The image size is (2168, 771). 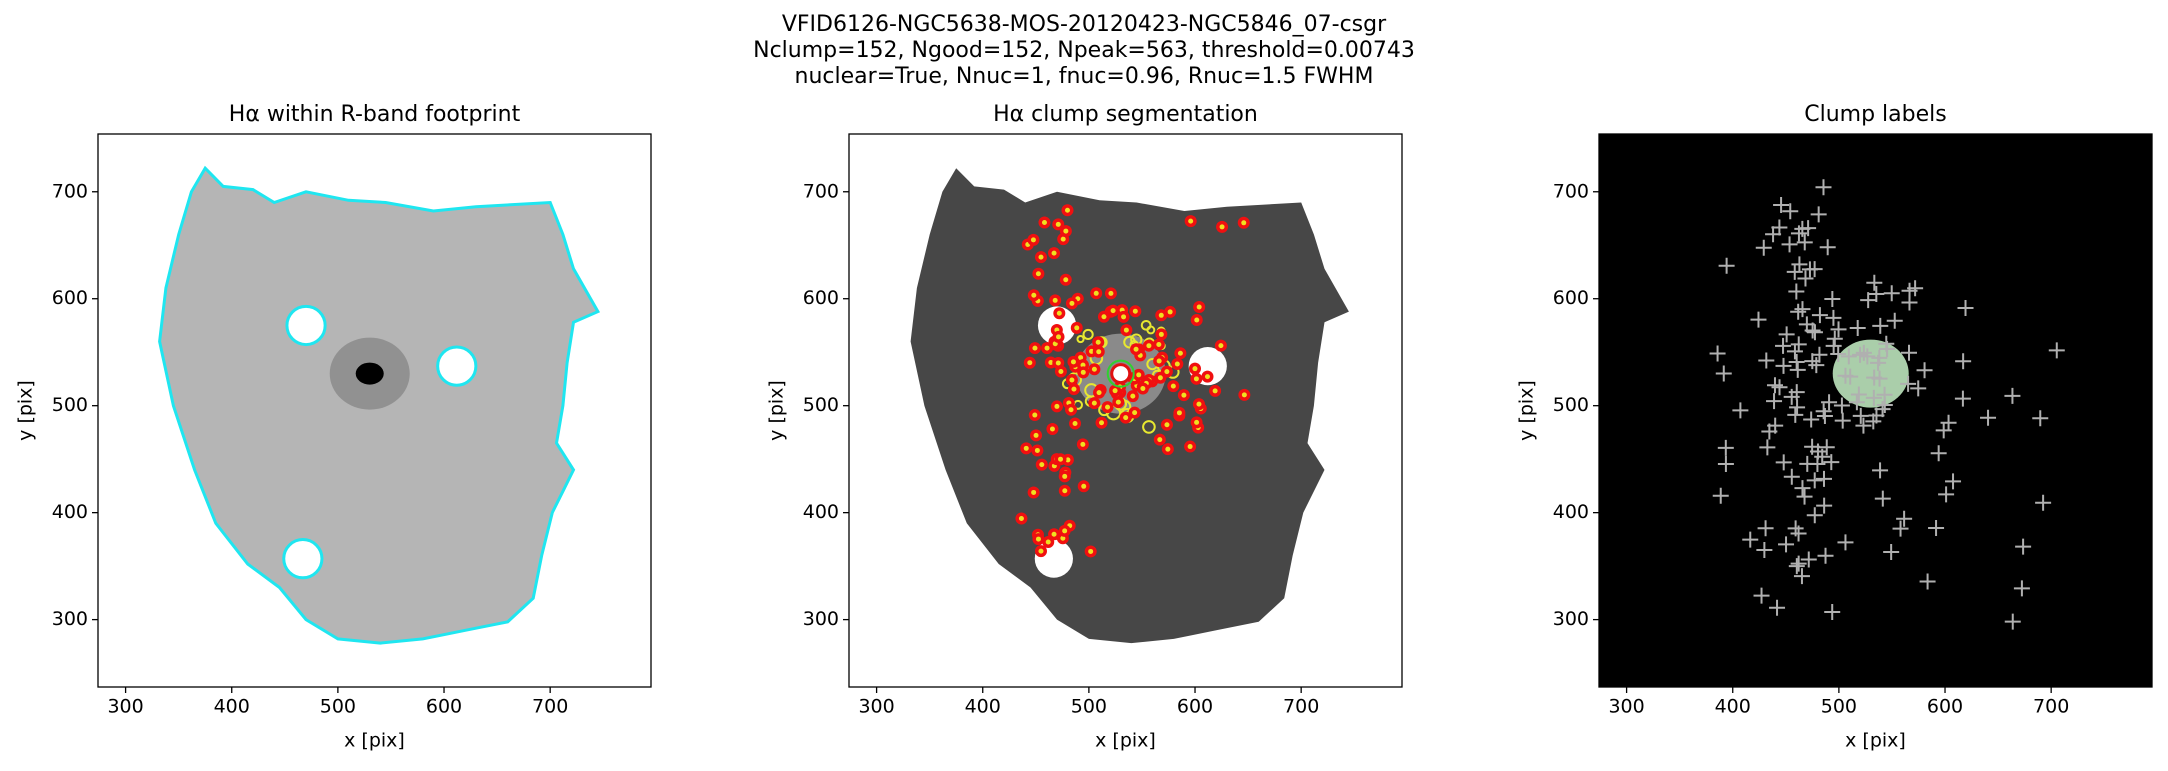 What do you see at coordinates (983, 707) in the screenshot?
I see `x-tick-label: 400` at bounding box center [983, 707].